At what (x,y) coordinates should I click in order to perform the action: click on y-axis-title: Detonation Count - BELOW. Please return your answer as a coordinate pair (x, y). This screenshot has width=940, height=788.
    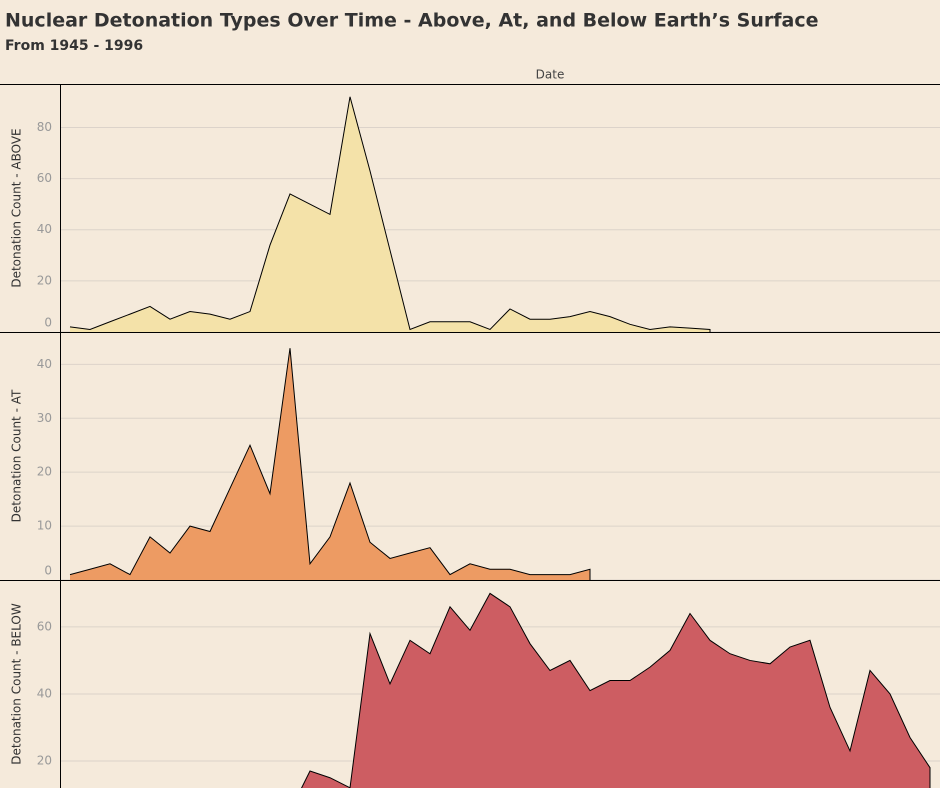
    Looking at the image, I should click on (17, 684).